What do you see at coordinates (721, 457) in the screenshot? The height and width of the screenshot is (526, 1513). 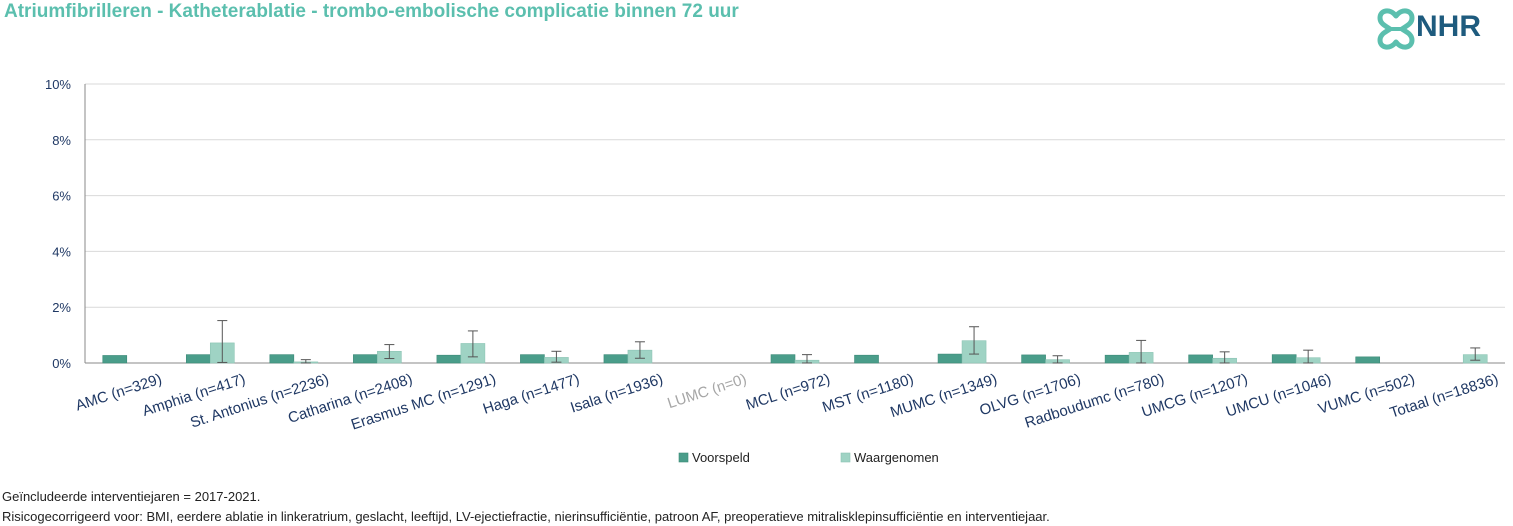 I see `legend-label-voorspeld: Voorspeld` at bounding box center [721, 457].